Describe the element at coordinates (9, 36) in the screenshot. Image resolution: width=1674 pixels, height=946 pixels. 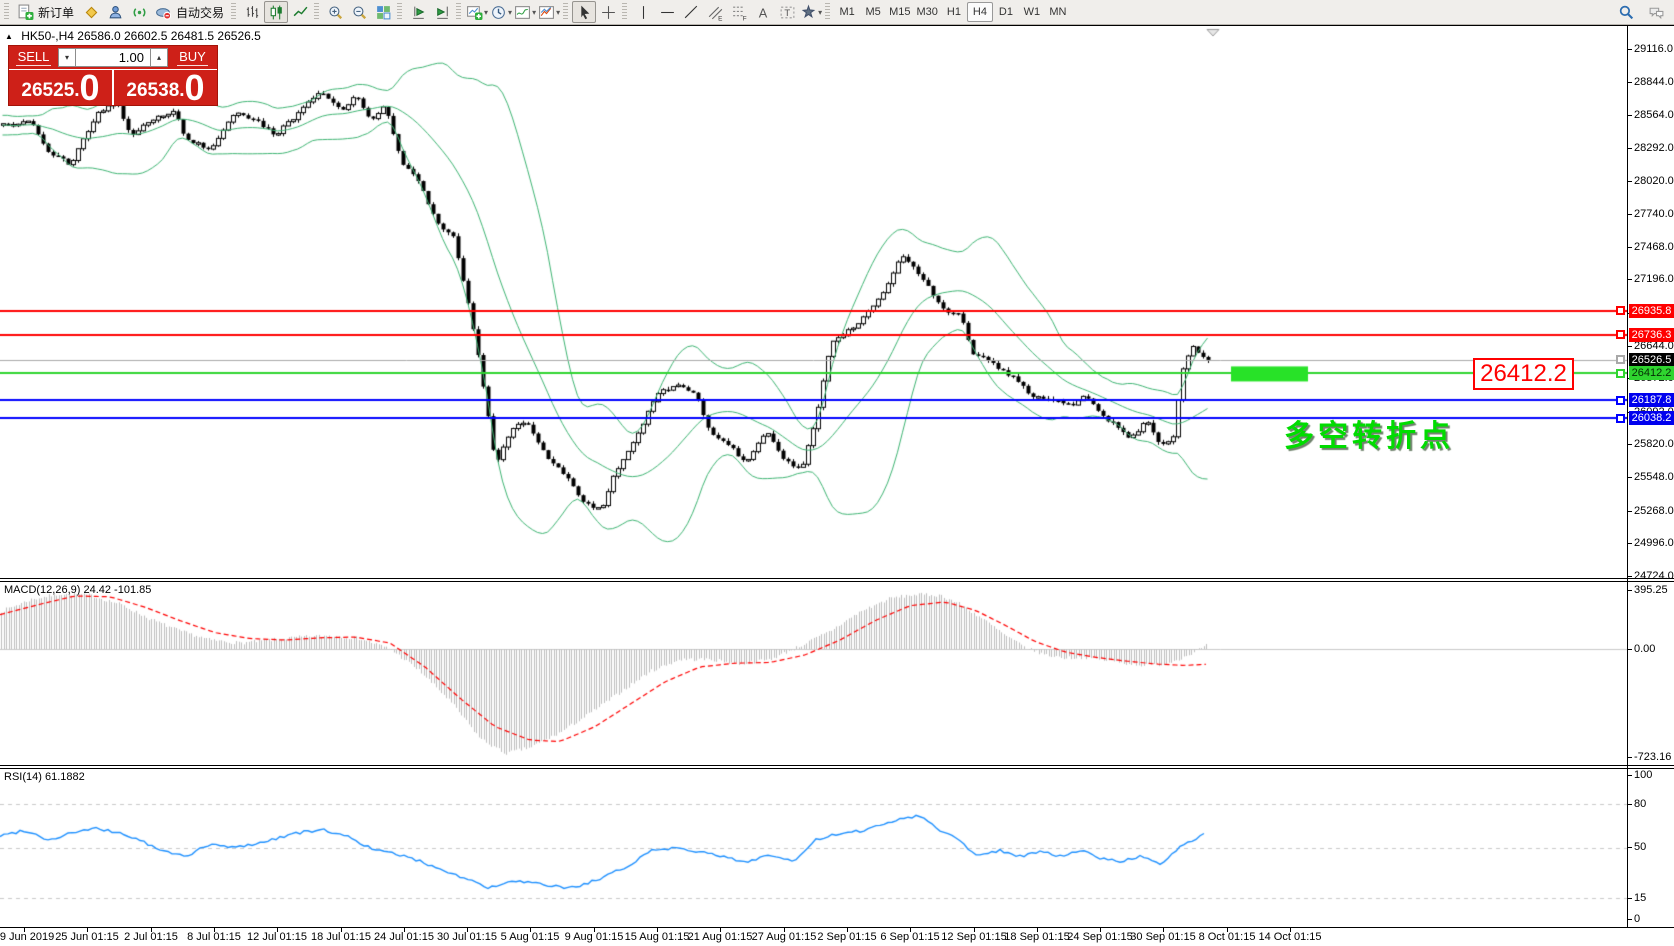
I see `collapse-panel-icon: ▲` at that location.